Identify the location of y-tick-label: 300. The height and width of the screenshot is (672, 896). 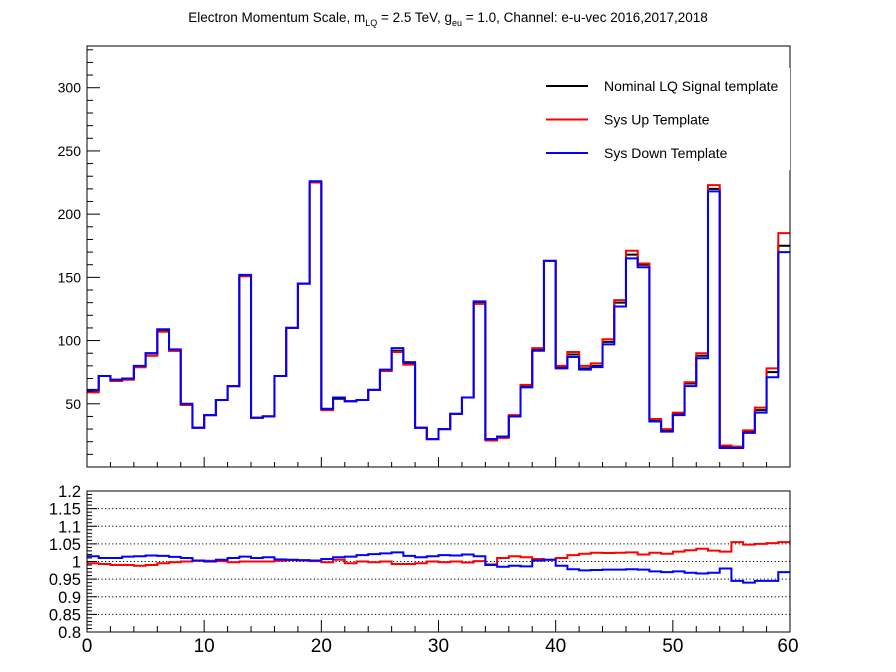
(70, 88).